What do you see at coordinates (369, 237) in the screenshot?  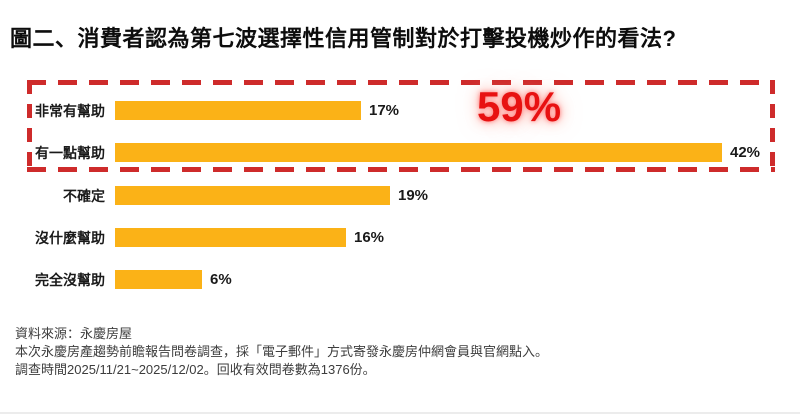 I see `value-label: 16%` at bounding box center [369, 237].